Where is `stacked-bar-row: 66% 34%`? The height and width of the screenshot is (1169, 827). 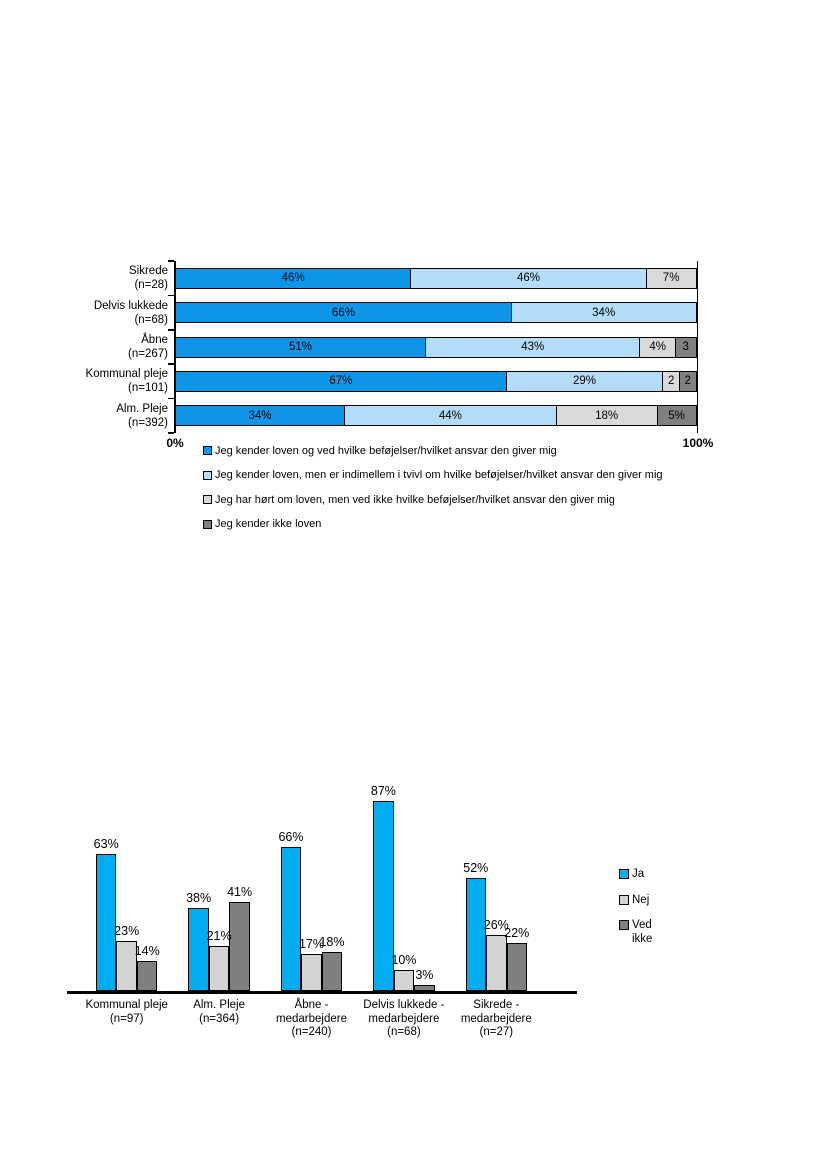
stacked-bar-row: 66% 34% is located at coordinates (436, 313).